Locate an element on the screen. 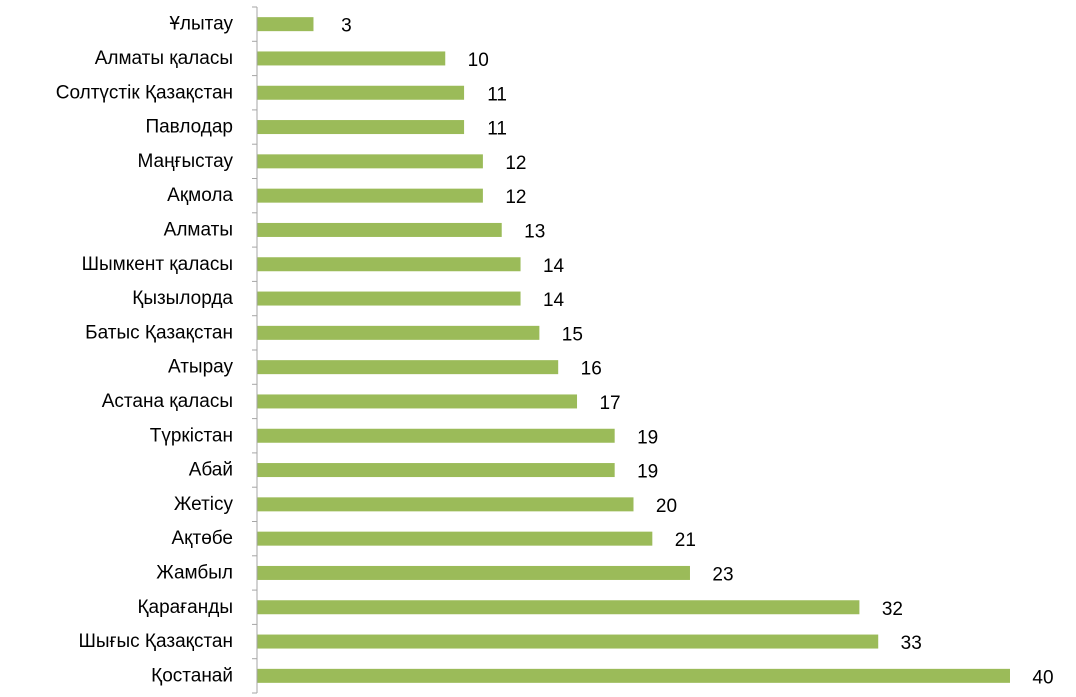 The height and width of the screenshot is (697, 1076). value-label: 21 is located at coordinates (685, 540).